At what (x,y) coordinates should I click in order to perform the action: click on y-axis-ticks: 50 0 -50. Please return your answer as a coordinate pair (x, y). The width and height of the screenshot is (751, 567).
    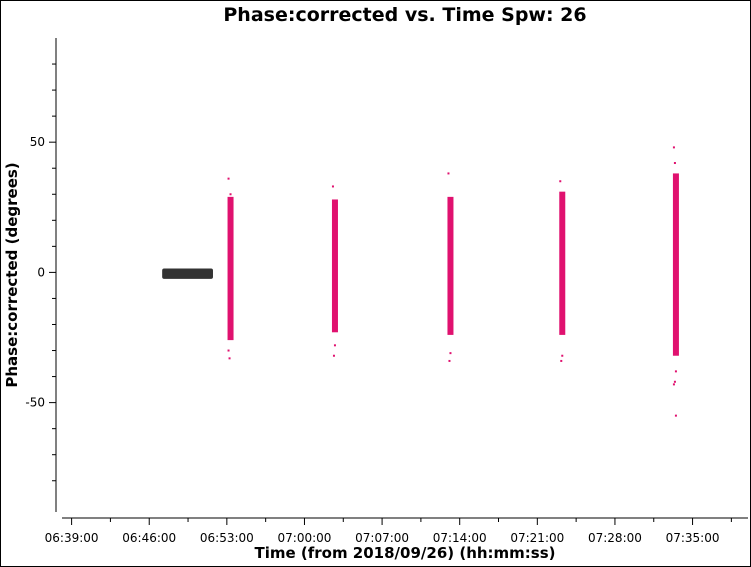
    Looking at the image, I should click on (40, 272).